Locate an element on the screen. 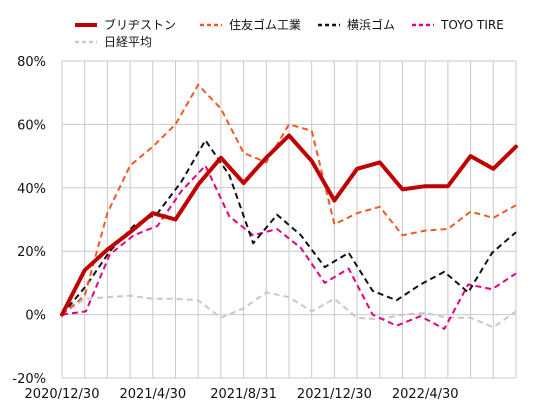 Image resolution: width=535 pixels, height=406 pixels. y-tick-label: 0% is located at coordinates (35, 316).